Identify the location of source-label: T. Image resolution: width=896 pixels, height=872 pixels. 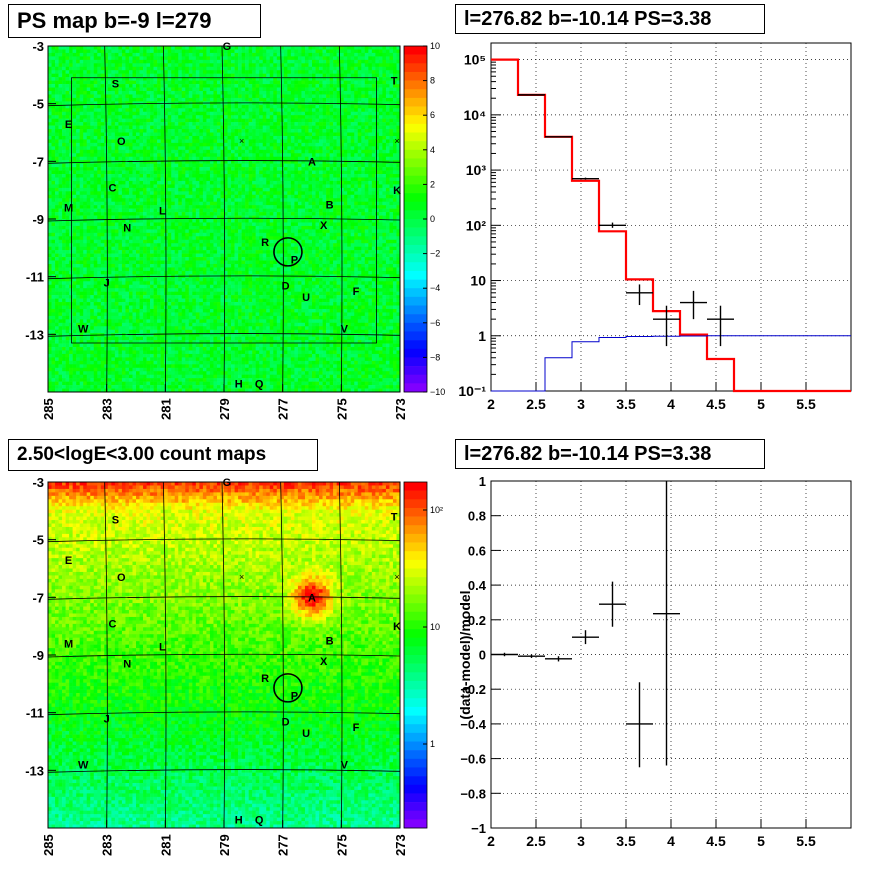
(394, 518).